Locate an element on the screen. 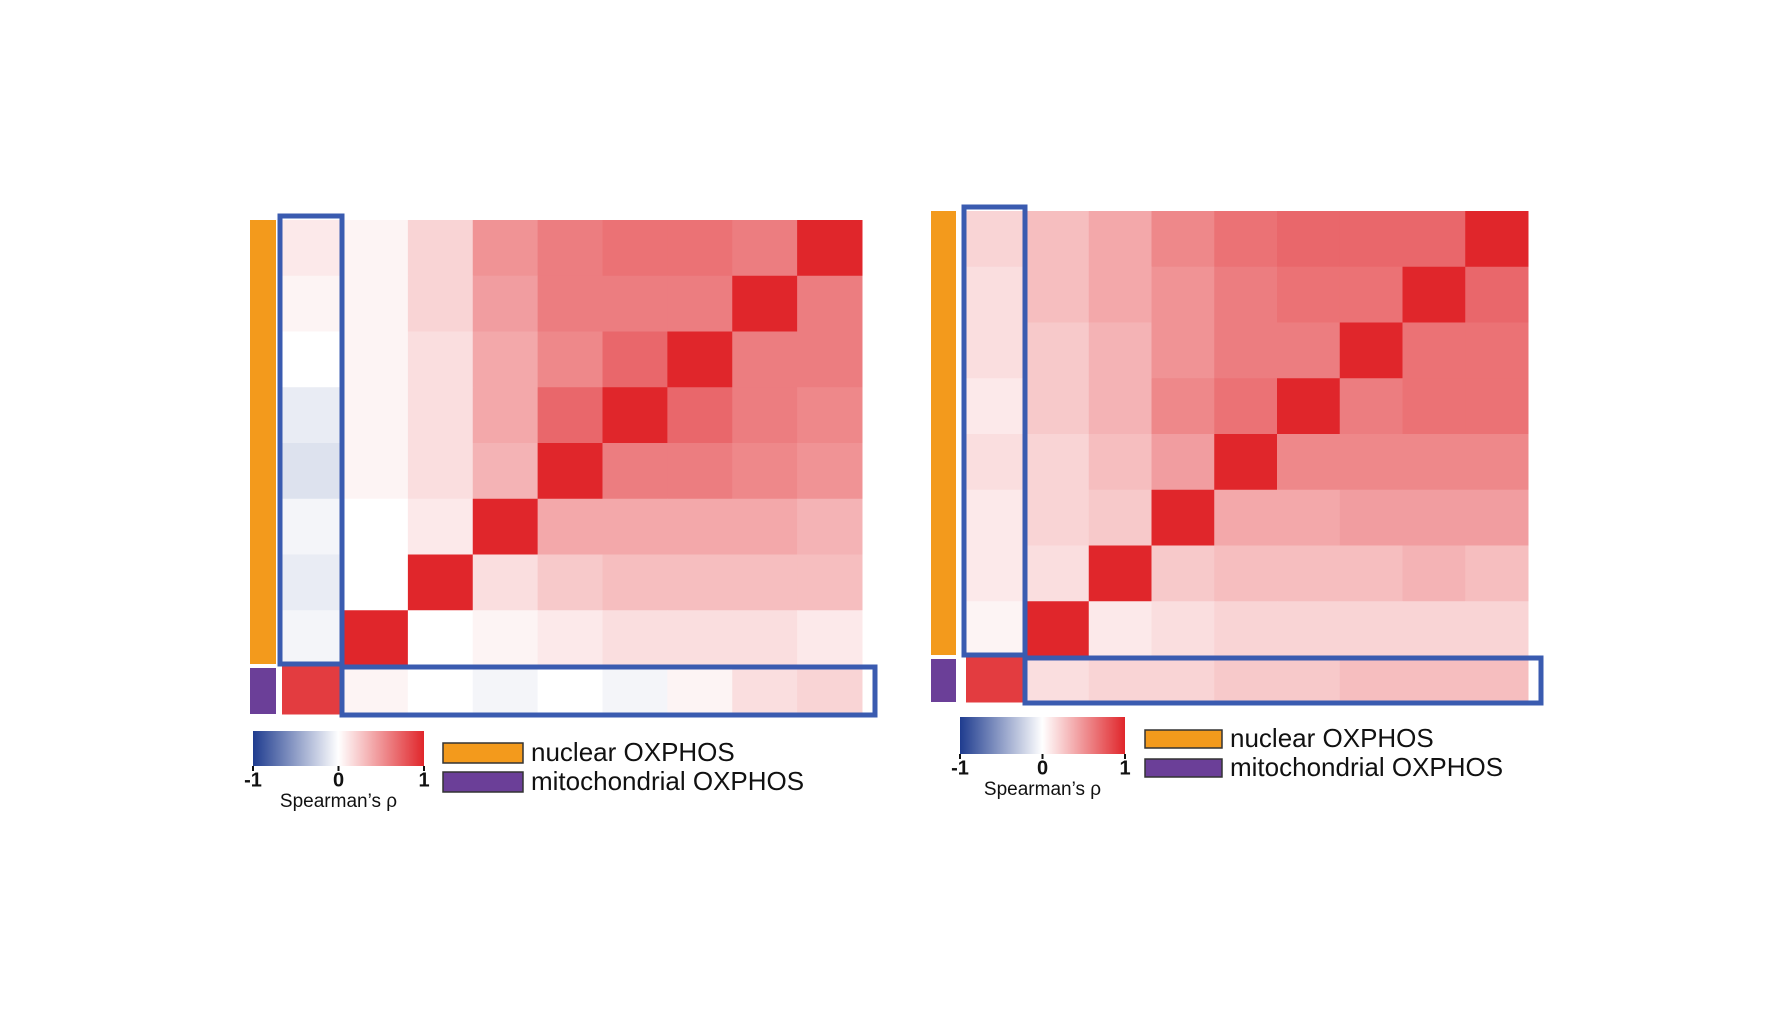 This screenshot has width=1782, height=1033. colorbar-tick-label: 0 is located at coordinates (1042, 768).